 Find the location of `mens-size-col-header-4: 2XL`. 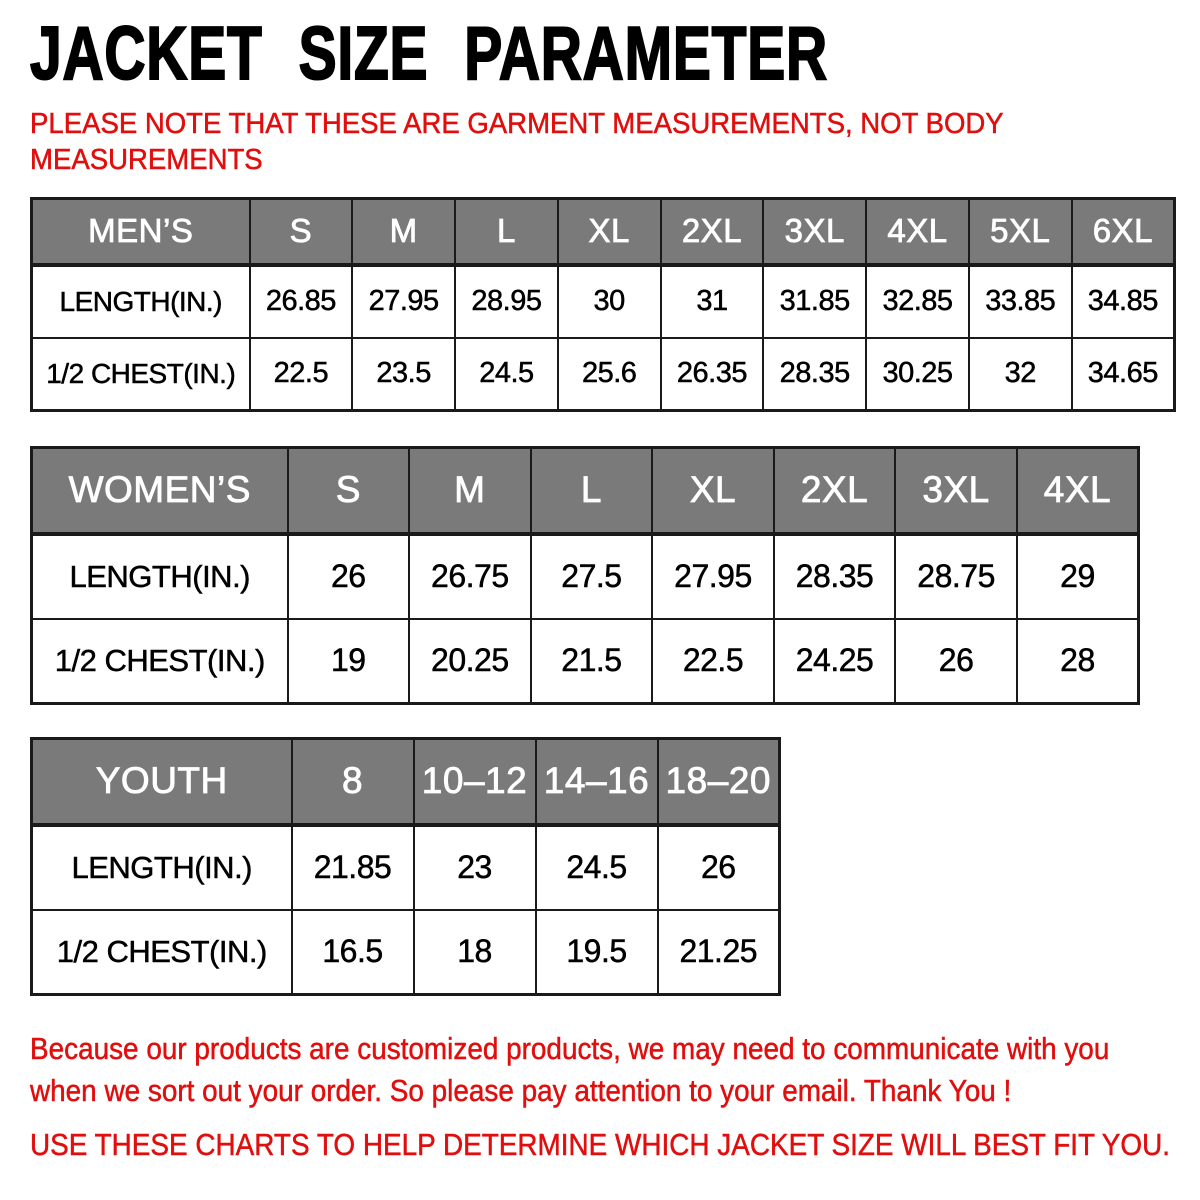

mens-size-col-header-4: 2XL is located at coordinates (712, 232).